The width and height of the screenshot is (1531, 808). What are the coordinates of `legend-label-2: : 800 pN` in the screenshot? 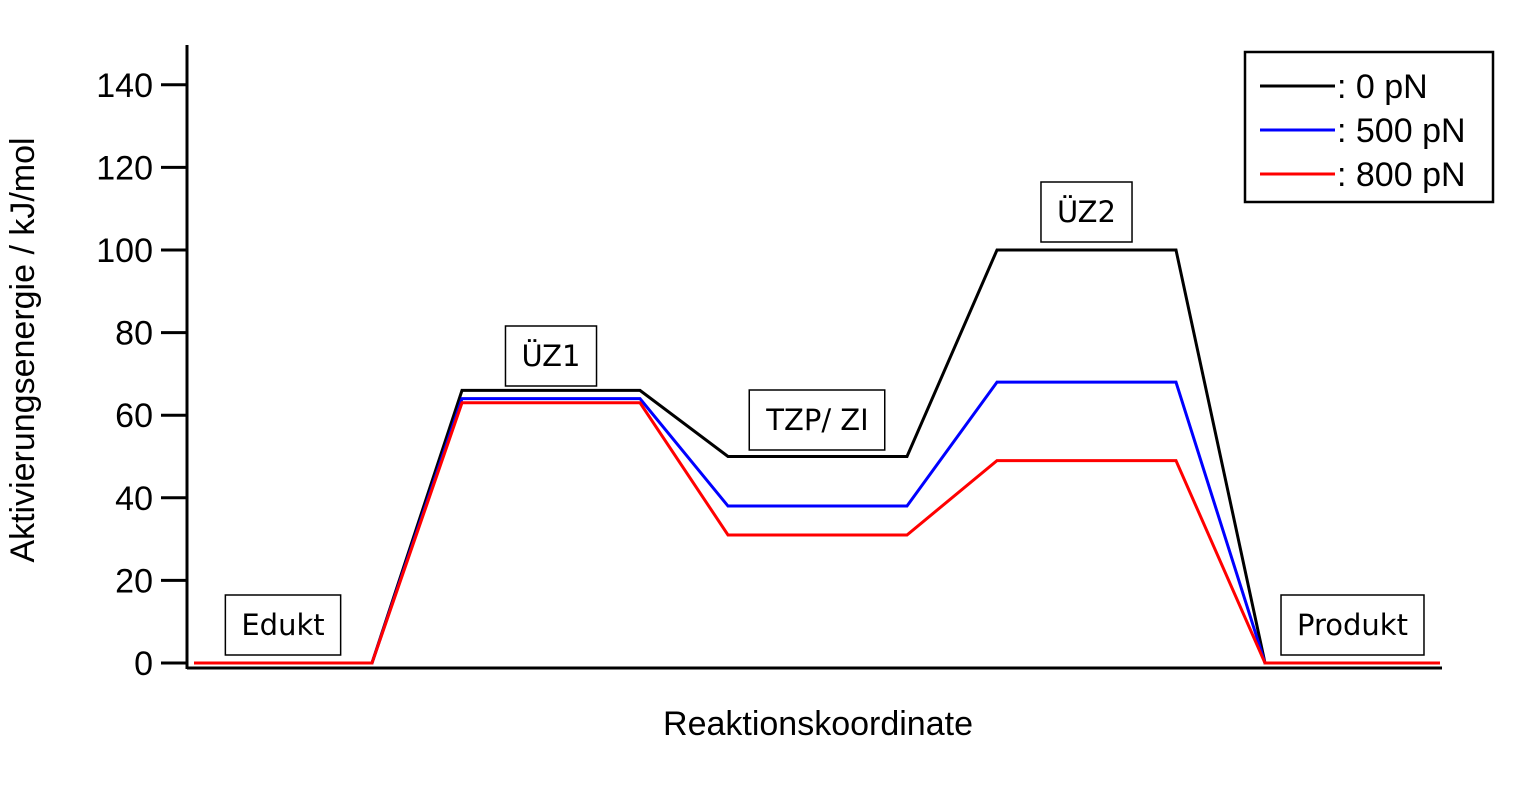 It's located at (1401, 175).